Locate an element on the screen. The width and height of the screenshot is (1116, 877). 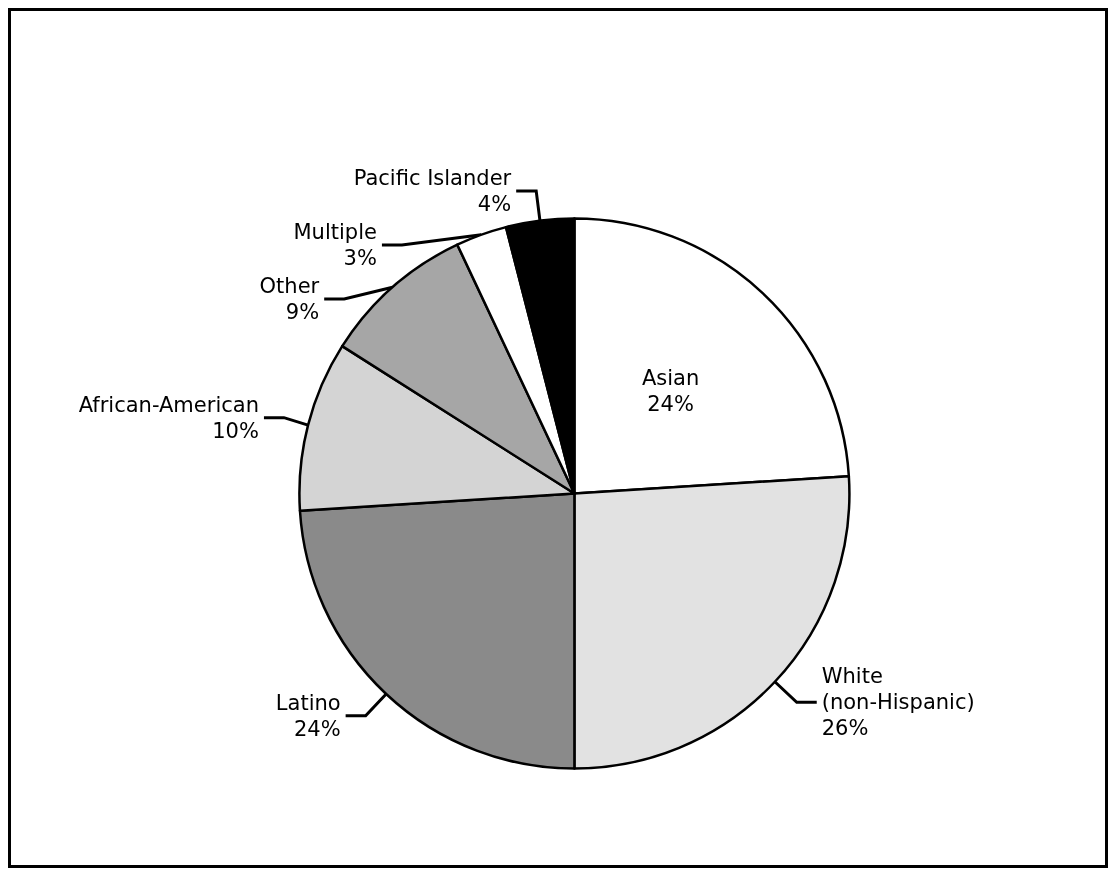
slice-label: Asian is located at coordinates (670, 378).